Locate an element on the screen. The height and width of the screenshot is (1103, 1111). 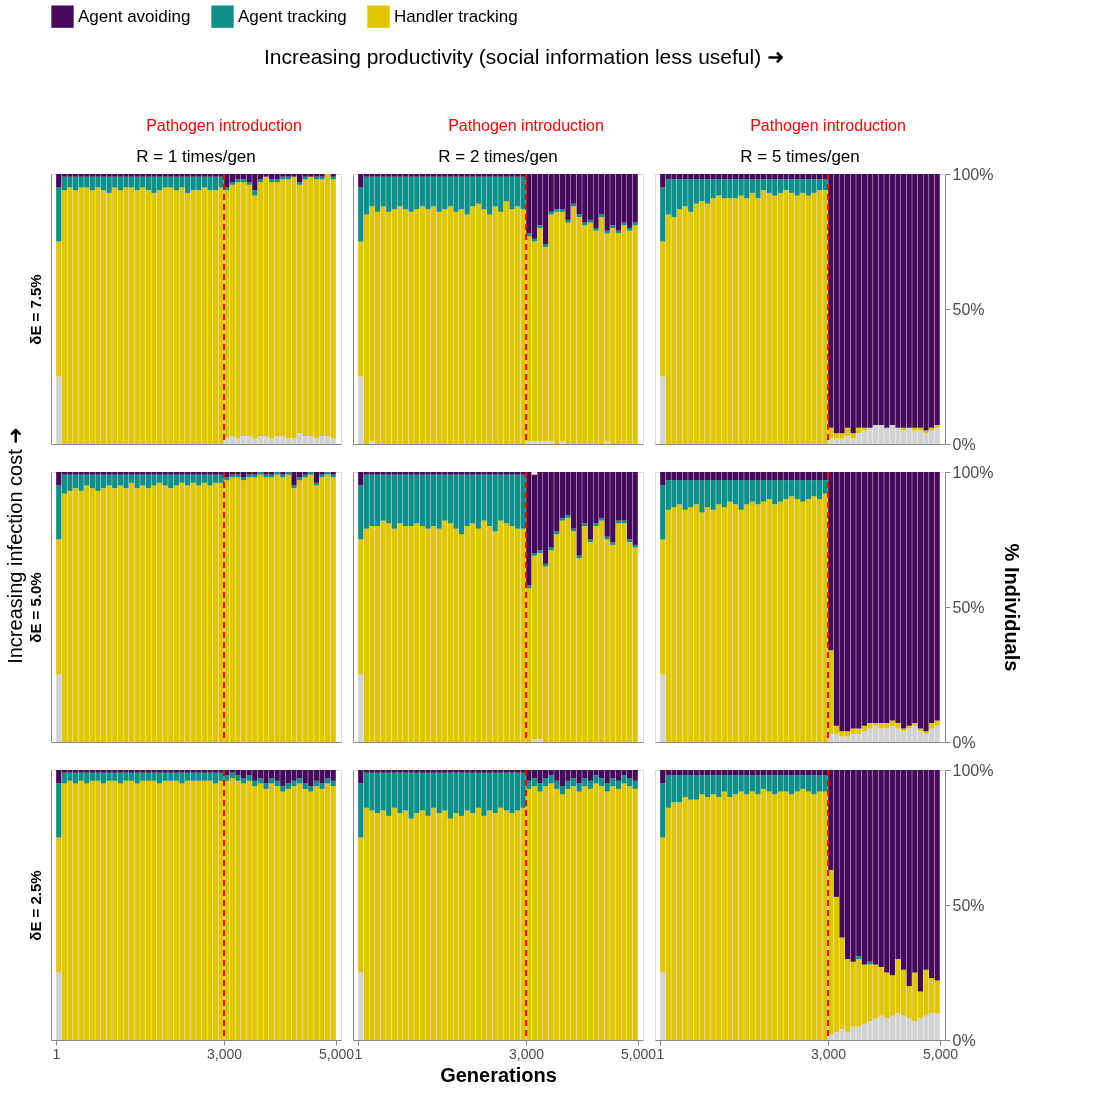
legend-label: Agent tracking is located at coordinates (292, 16).